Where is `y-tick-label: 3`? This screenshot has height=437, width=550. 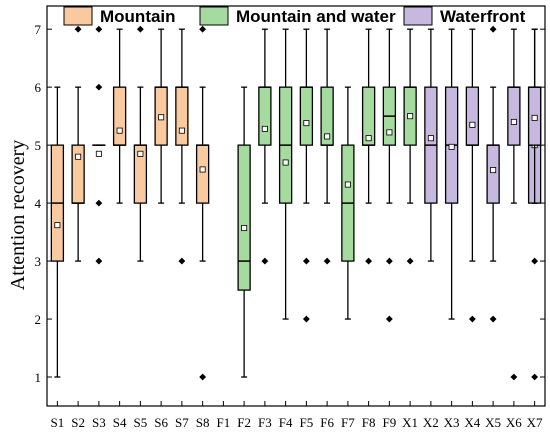
y-tick-label: 3 is located at coordinates (38, 261).